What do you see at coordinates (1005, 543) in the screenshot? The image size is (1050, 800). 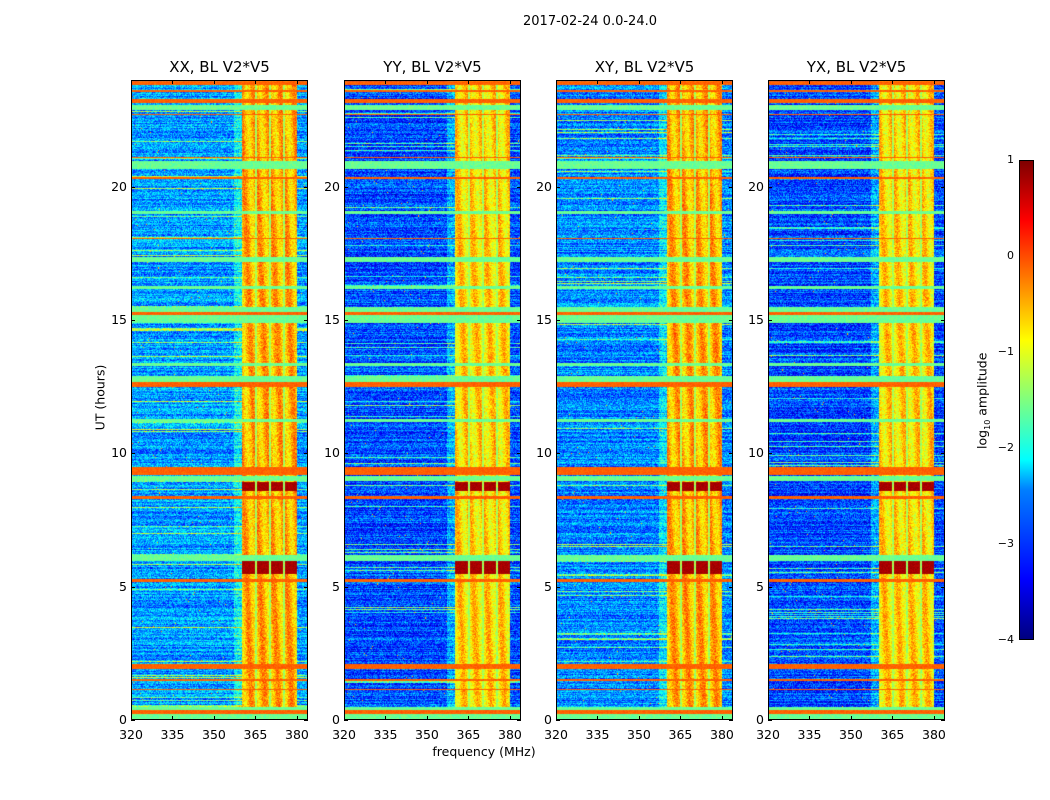 I see `colorbar-tick-label: −3` at bounding box center [1005, 543].